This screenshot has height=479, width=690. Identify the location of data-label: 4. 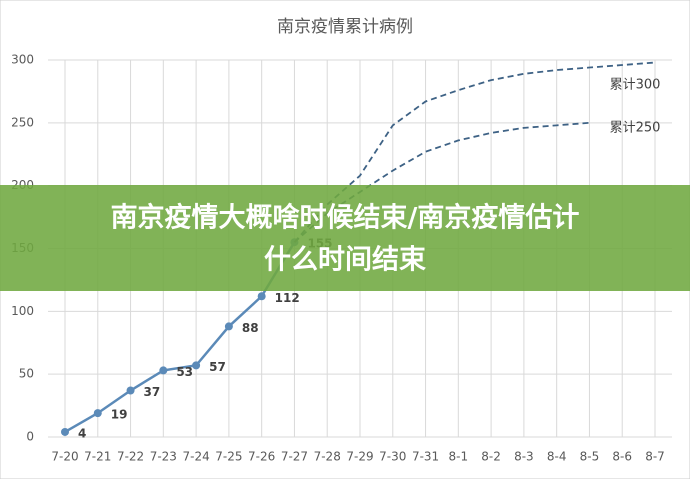
(82, 433).